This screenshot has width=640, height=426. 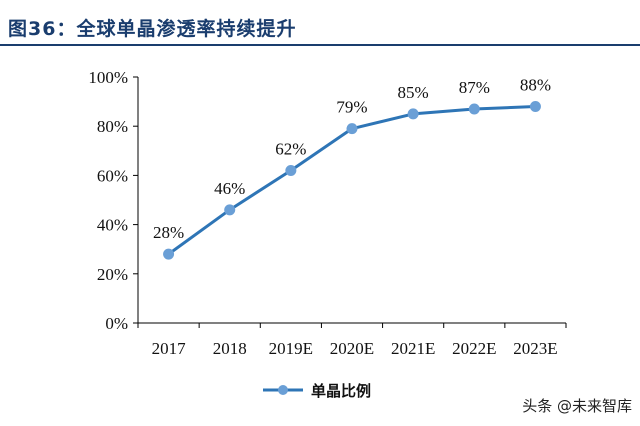 I want to click on data-label: 79%, so click(x=351, y=107).